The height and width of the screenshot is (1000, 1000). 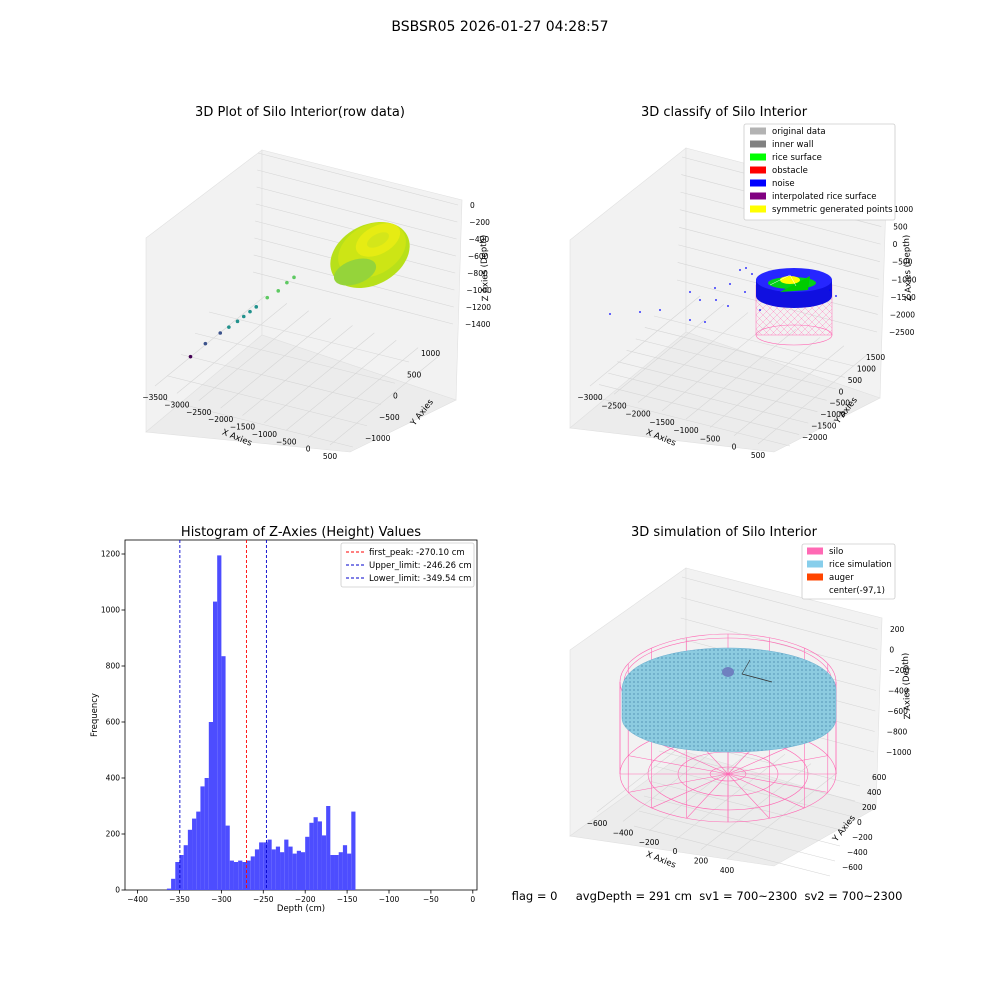 I want to click on p1-xtick: −1000, so click(x=265, y=434).